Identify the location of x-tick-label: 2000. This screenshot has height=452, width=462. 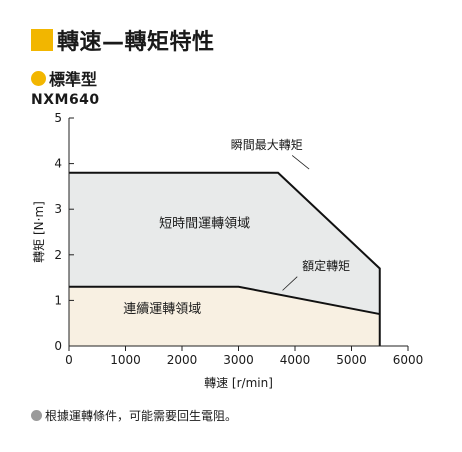
(182, 360).